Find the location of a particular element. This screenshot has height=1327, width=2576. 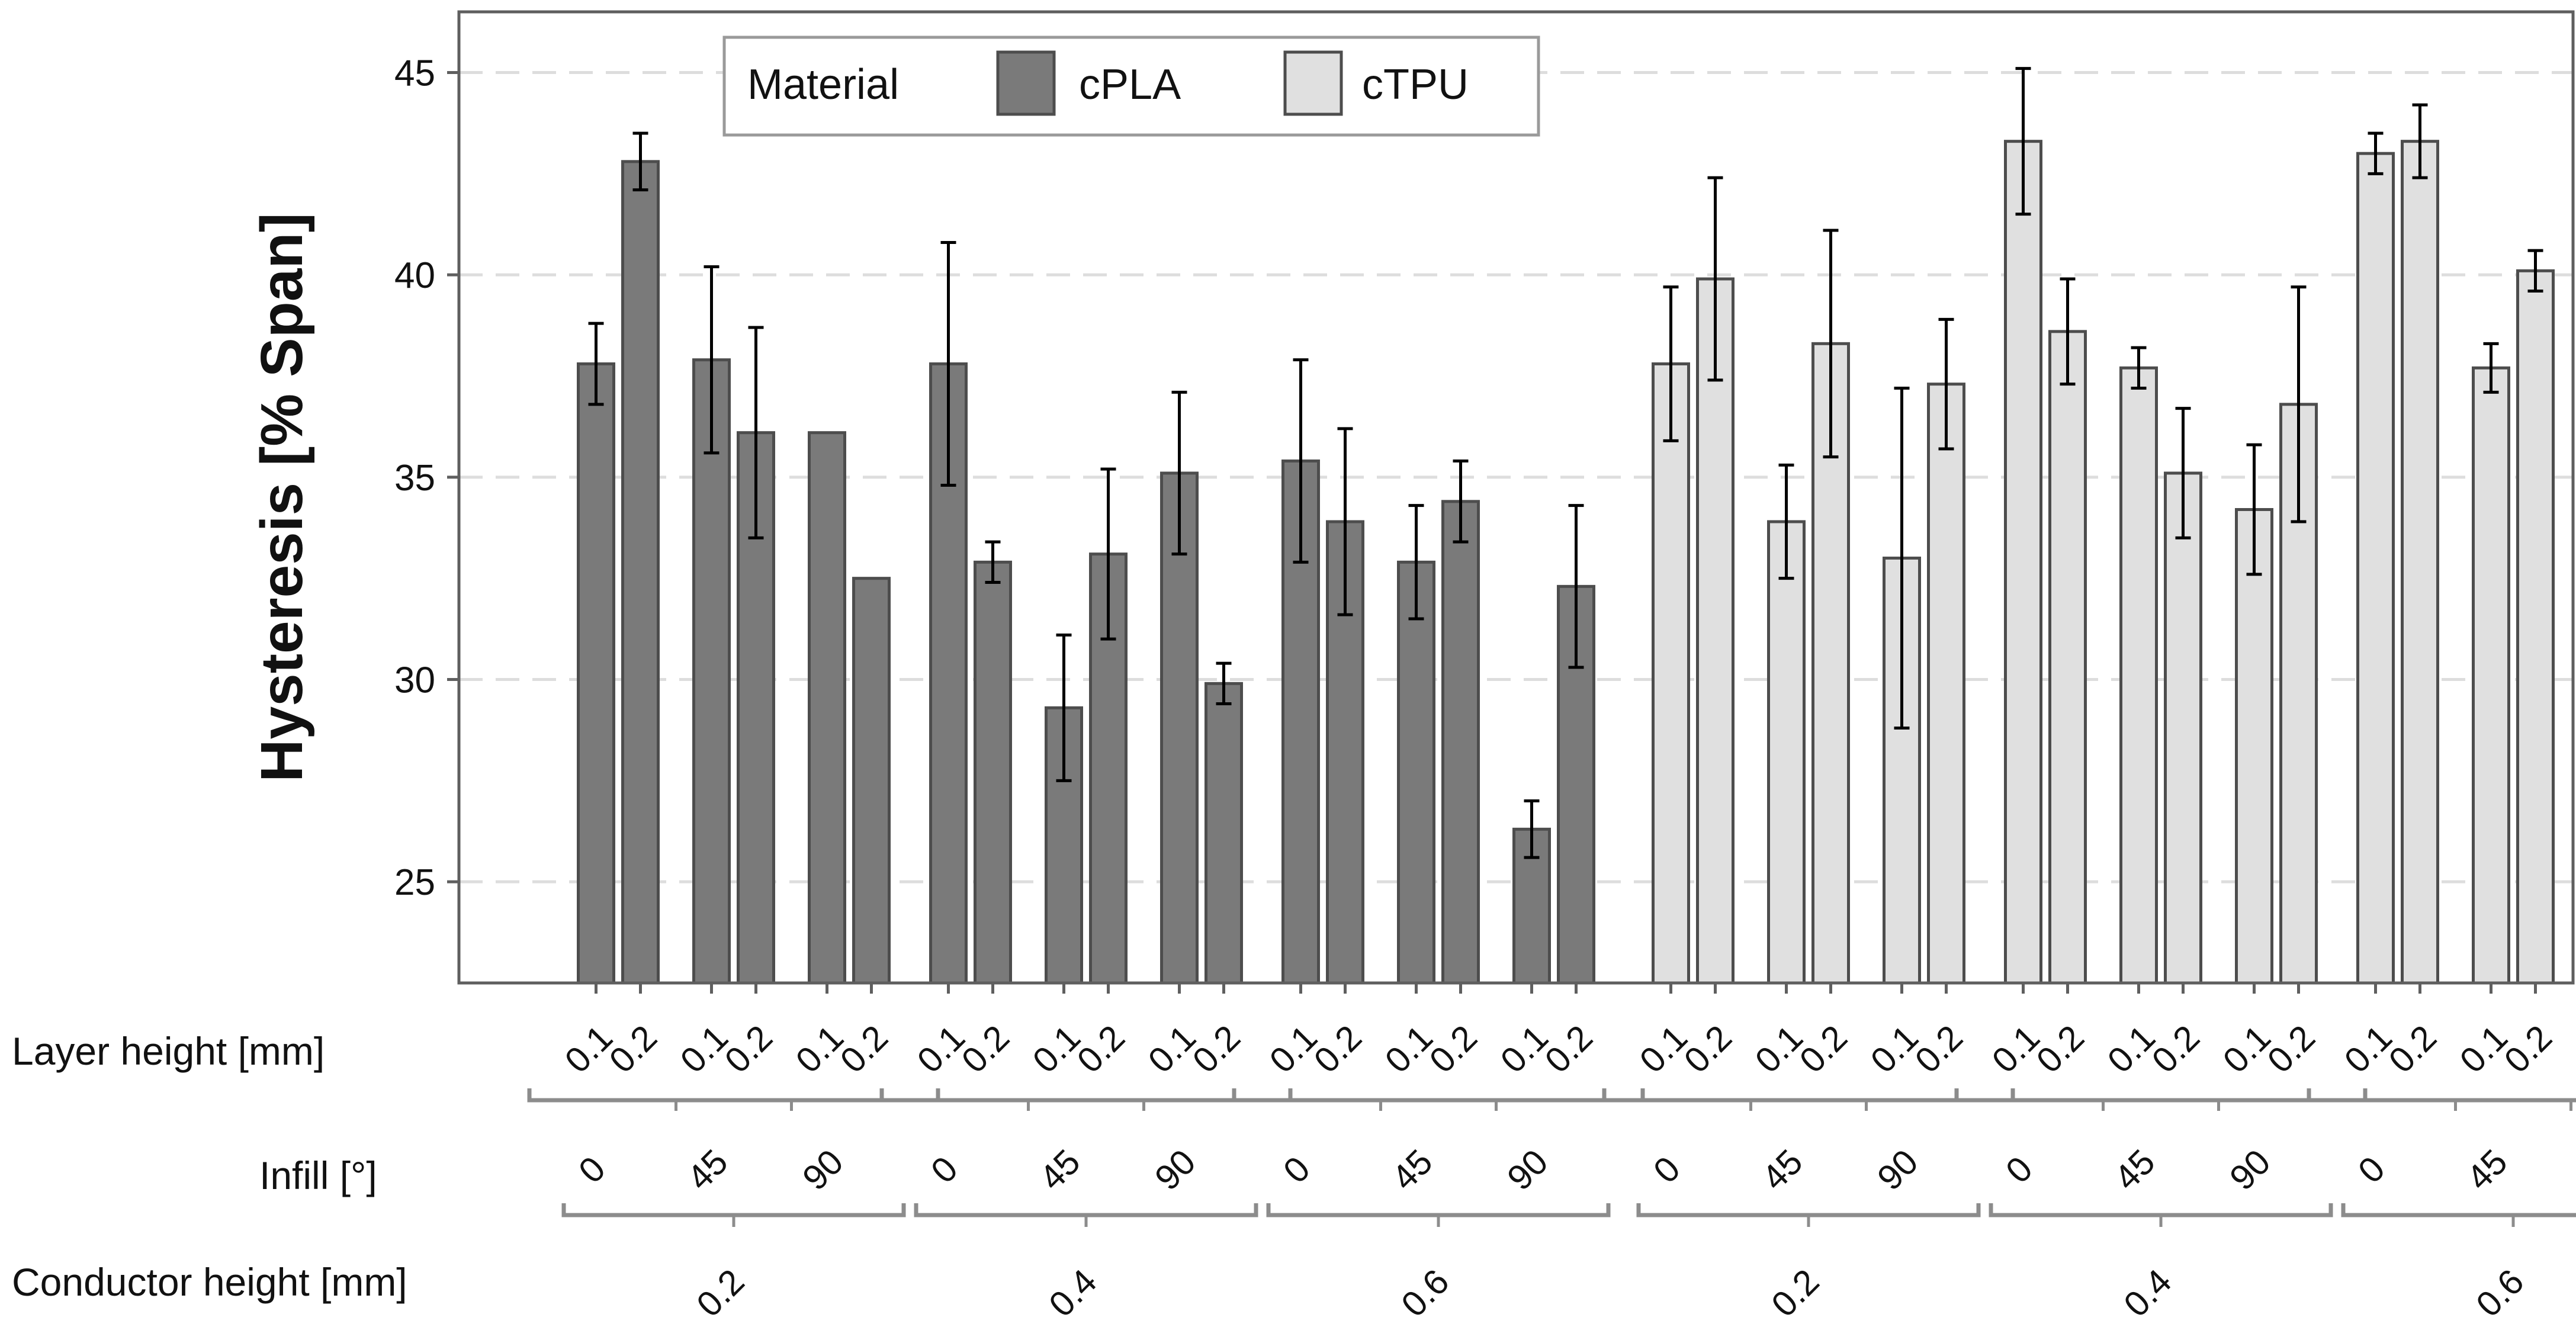

y-tick-label: 25 is located at coordinates (414, 882).